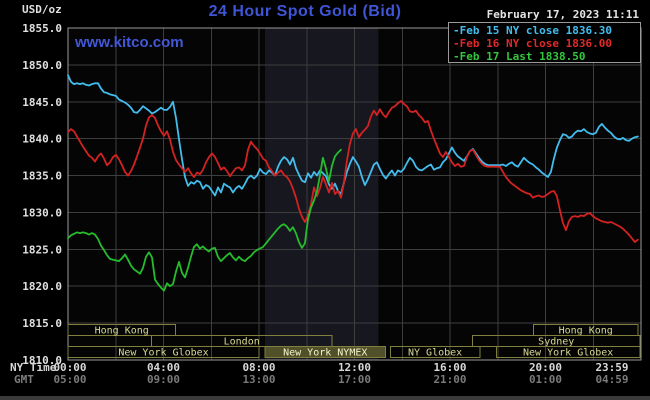  Describe the element at coordinates (449, 379) in the screenshot. I see `gmt-tick-label: 21:00` at that location.